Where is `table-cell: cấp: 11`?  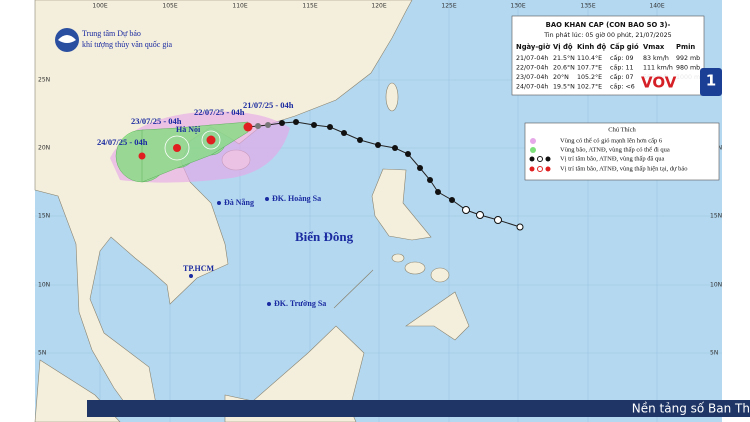 table-cell: cấp: 11 is located at coordinates (621, 68).